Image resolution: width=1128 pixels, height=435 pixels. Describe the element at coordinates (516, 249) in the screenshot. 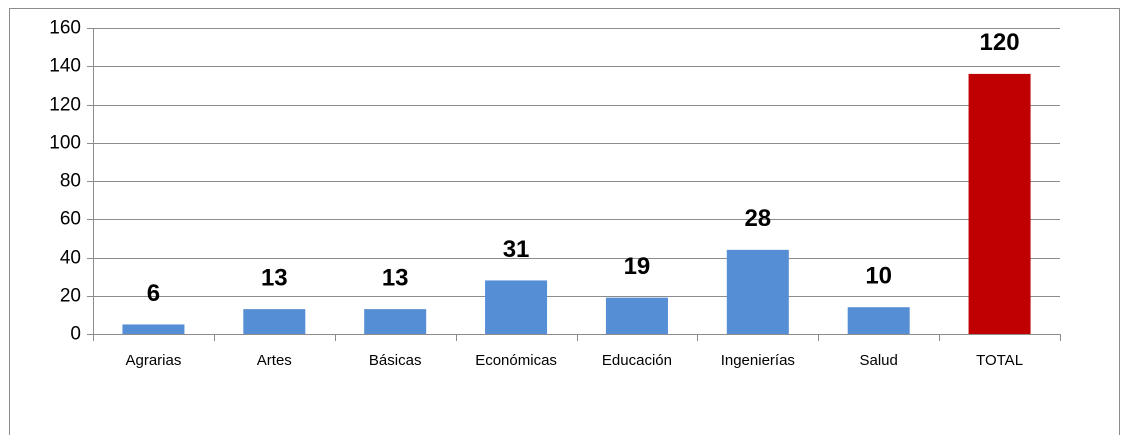

I see `data-label: 31` at that location.